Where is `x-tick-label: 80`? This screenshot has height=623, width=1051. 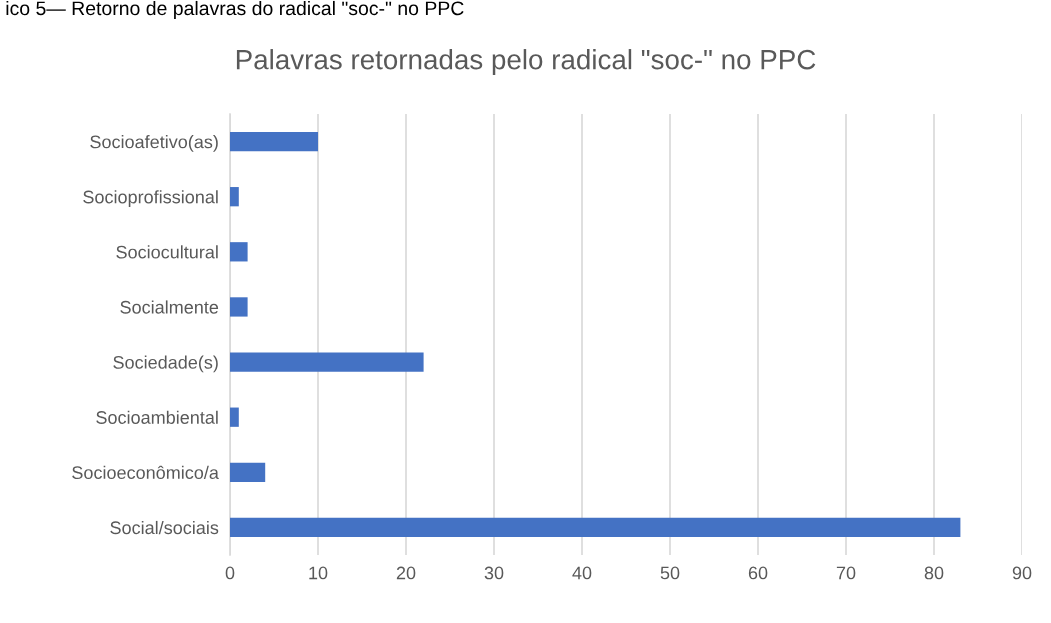
x-tick-label: 80 is located at coordinates (934, 573).